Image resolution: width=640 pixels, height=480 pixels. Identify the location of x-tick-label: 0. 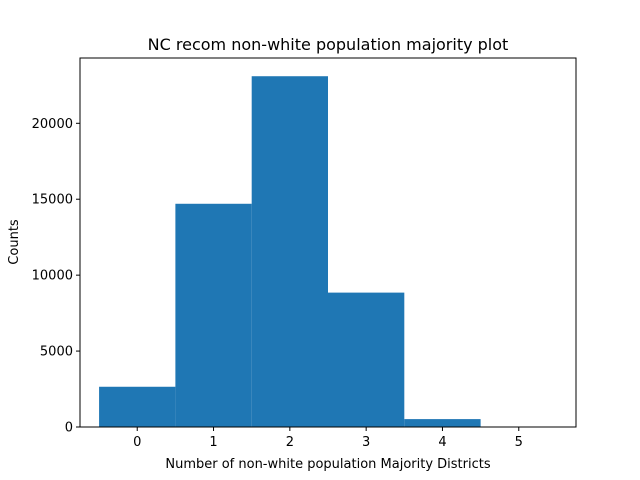
(137, 442).